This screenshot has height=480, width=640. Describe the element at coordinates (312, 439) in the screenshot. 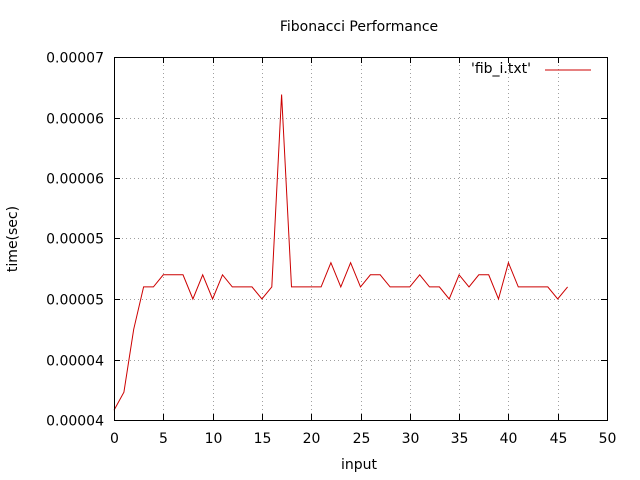

I see `x-tick-label: 20` at that location.